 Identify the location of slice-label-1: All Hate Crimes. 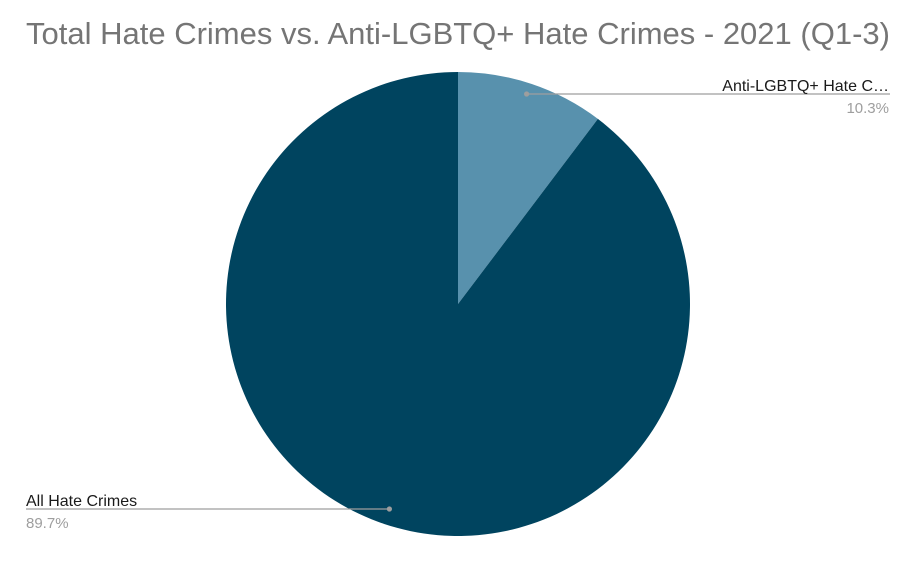
(81, 501).